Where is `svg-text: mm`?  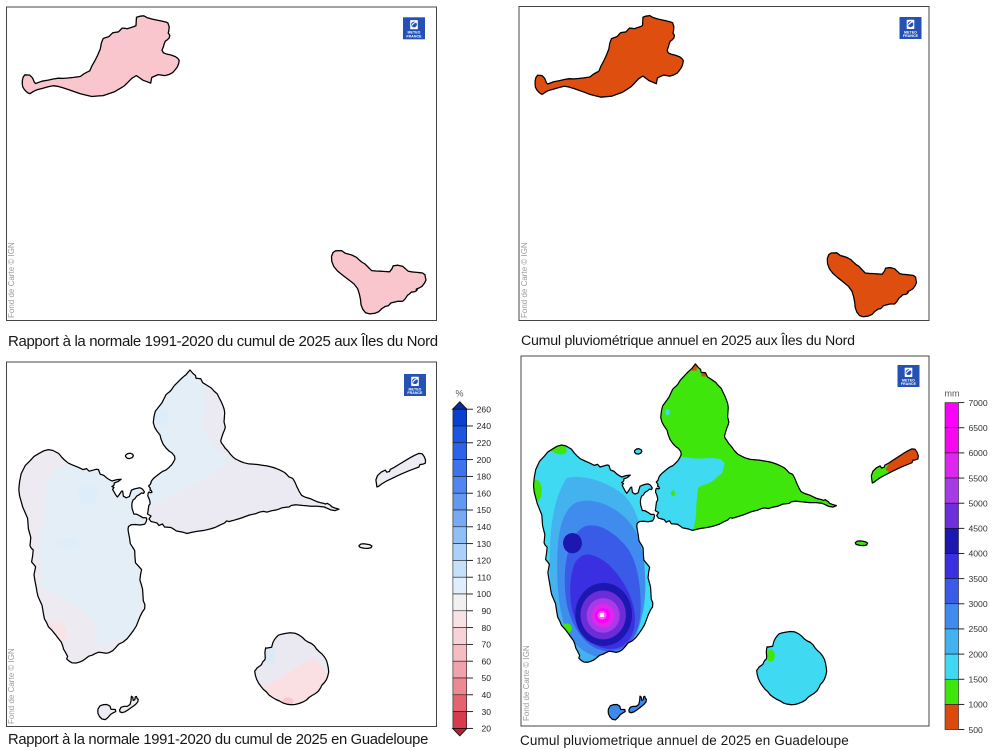
svg-text: mm is located at coordinates (952, 394).